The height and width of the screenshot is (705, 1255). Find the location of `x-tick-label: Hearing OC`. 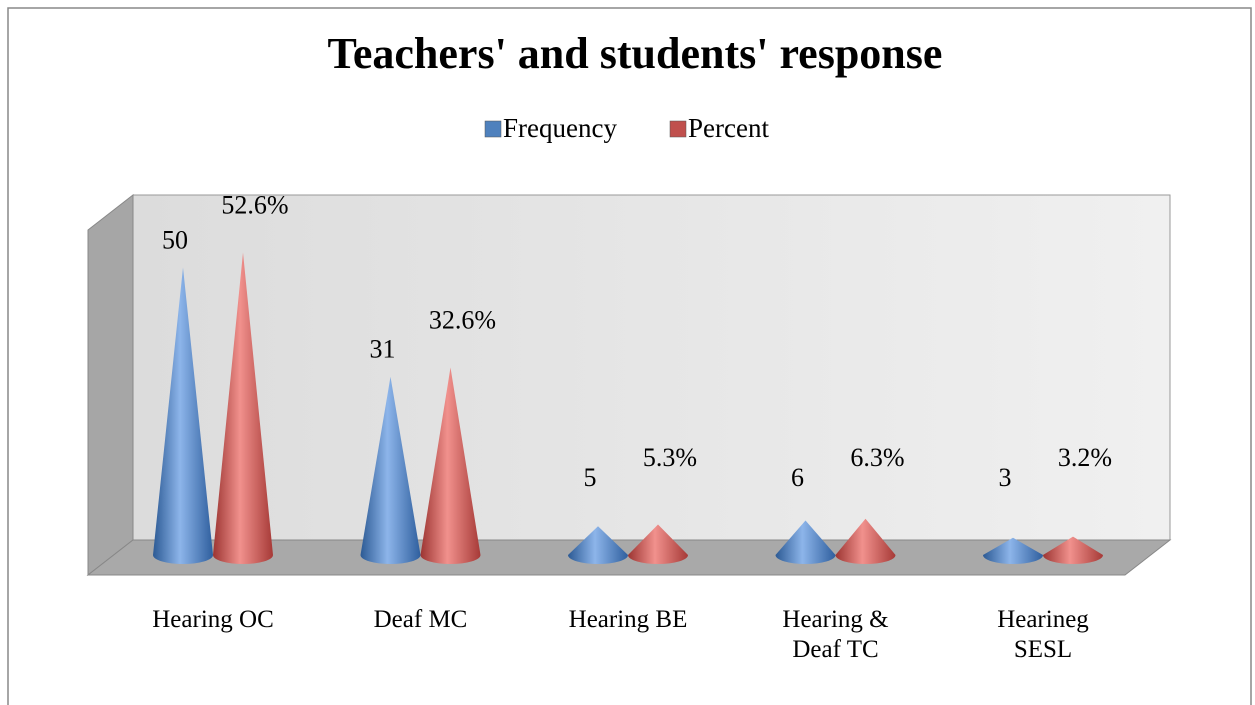

x-tick-label: Hearing OC is located at coordinates (213, 619).